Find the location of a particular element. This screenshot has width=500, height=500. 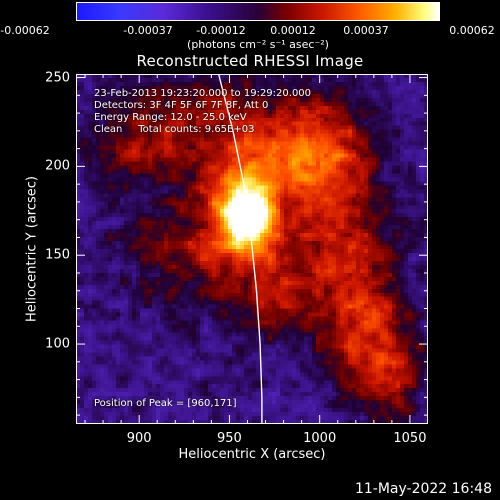

x-tick-label: 900 is located at coordinates (139, 438).